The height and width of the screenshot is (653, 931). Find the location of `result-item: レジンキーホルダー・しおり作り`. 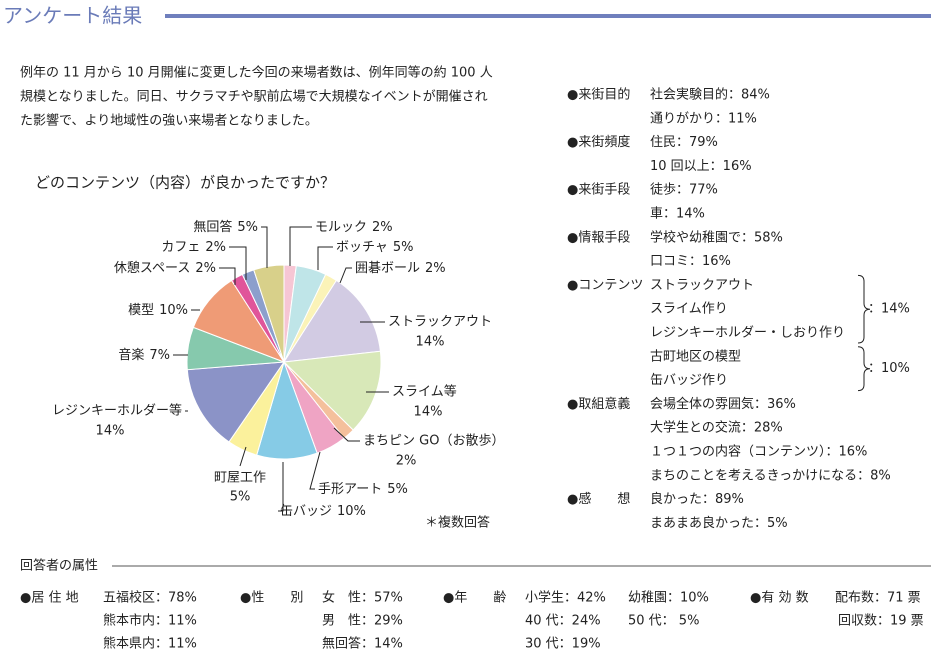

result-item: レジンキーホルダー・しおり作り is located at coordinates (747, 333).